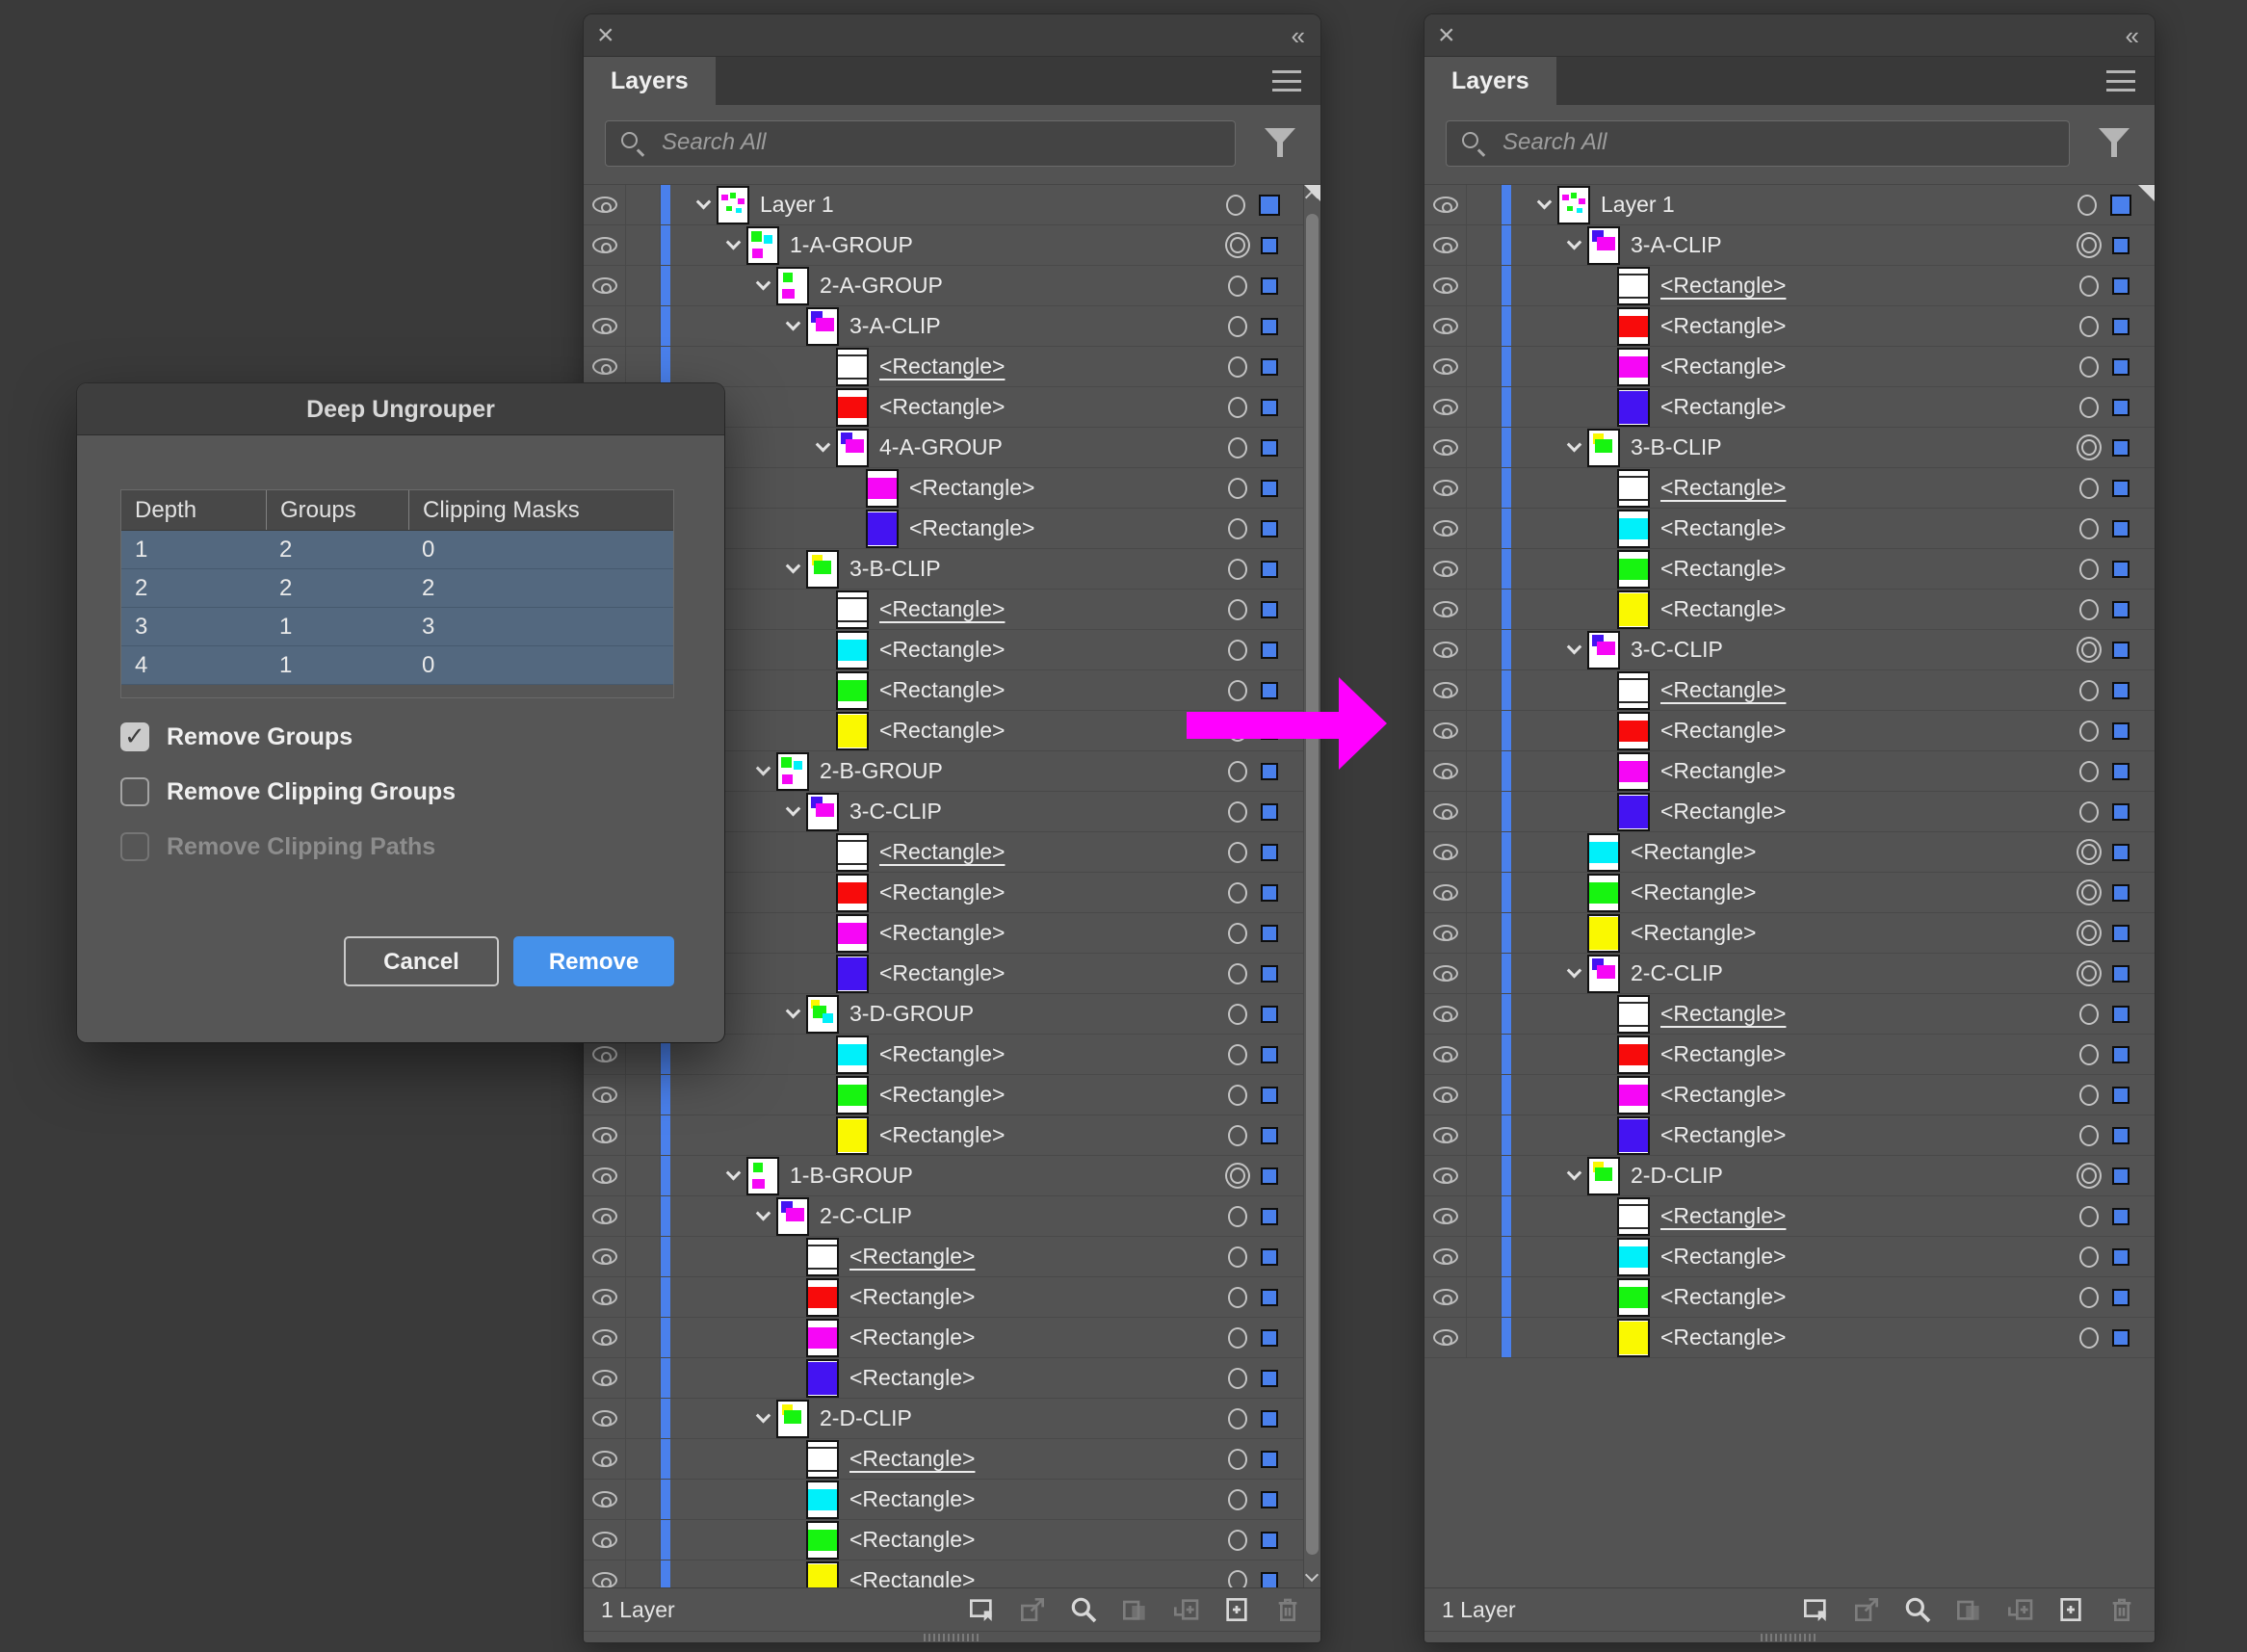  What do you see at coordinates (943, 245) in the screenshot?
I see `layer-row: 1-A-GROUP` at bounding box center [943, 245].